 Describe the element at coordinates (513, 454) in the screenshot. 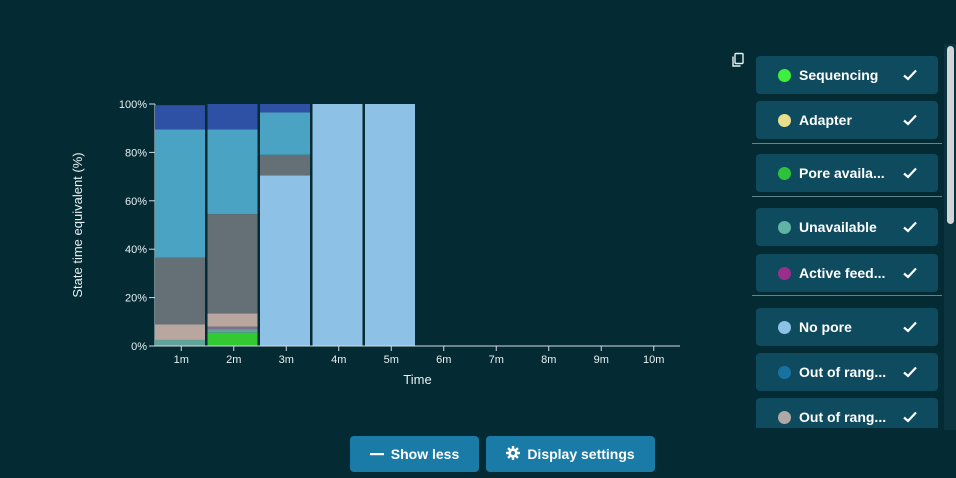

I see `gear-icon` at that location.